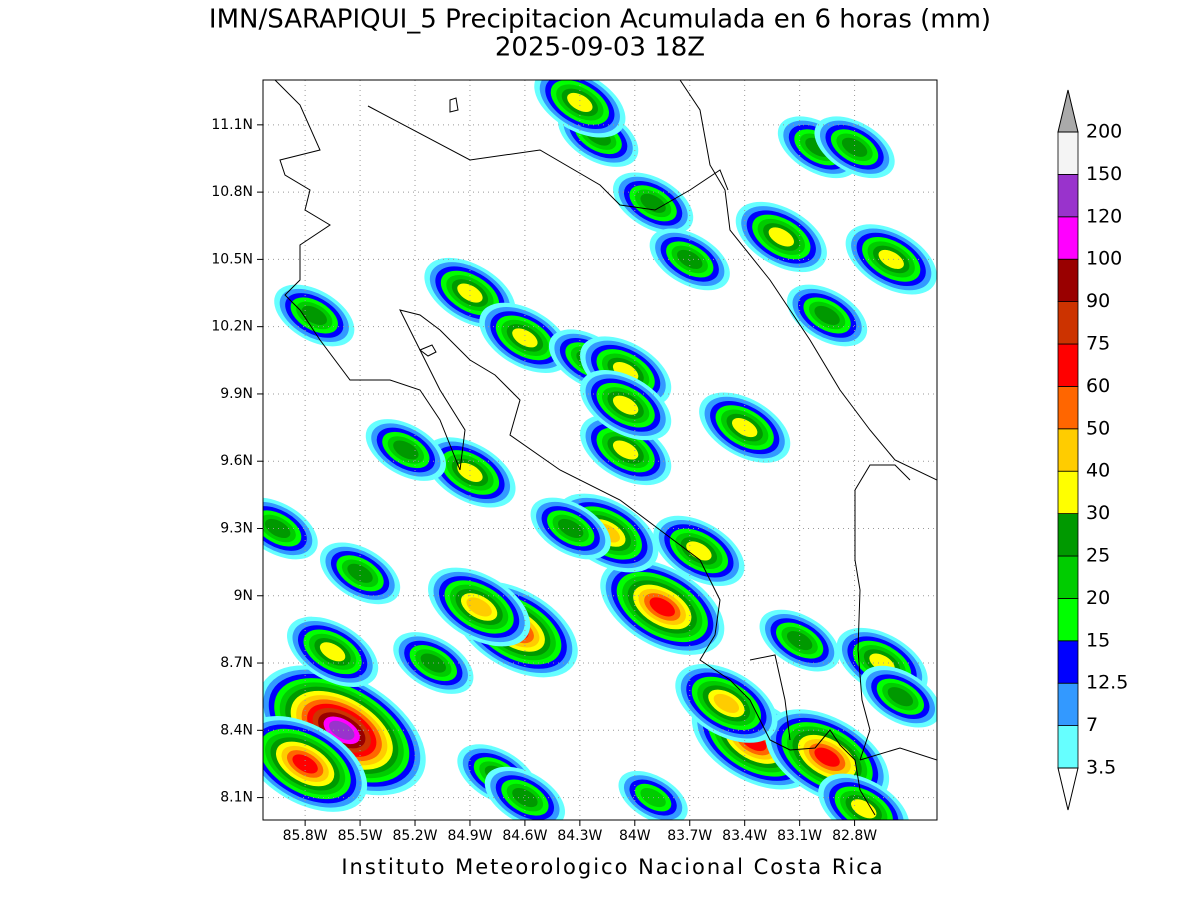  Describe the element at coordinates (1092, 450) in the screenshot. I see `colorbar: 3.5 7 12.5 15 20 25 30 40 50 60 75 90 100 120 150 200` at that location.